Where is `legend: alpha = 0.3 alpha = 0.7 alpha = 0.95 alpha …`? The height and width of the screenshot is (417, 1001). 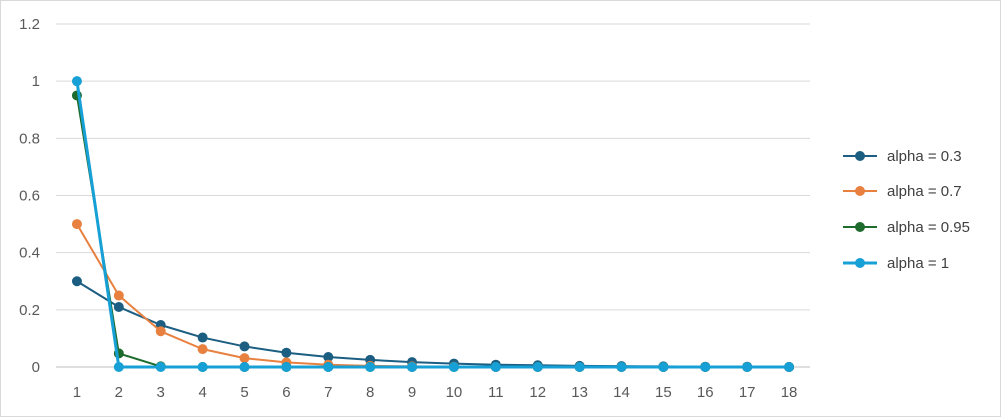
legend: alpha = 0.3 alpha = 0.7 alpha = 0.95 alpha … is located at coordinates (906, 210).